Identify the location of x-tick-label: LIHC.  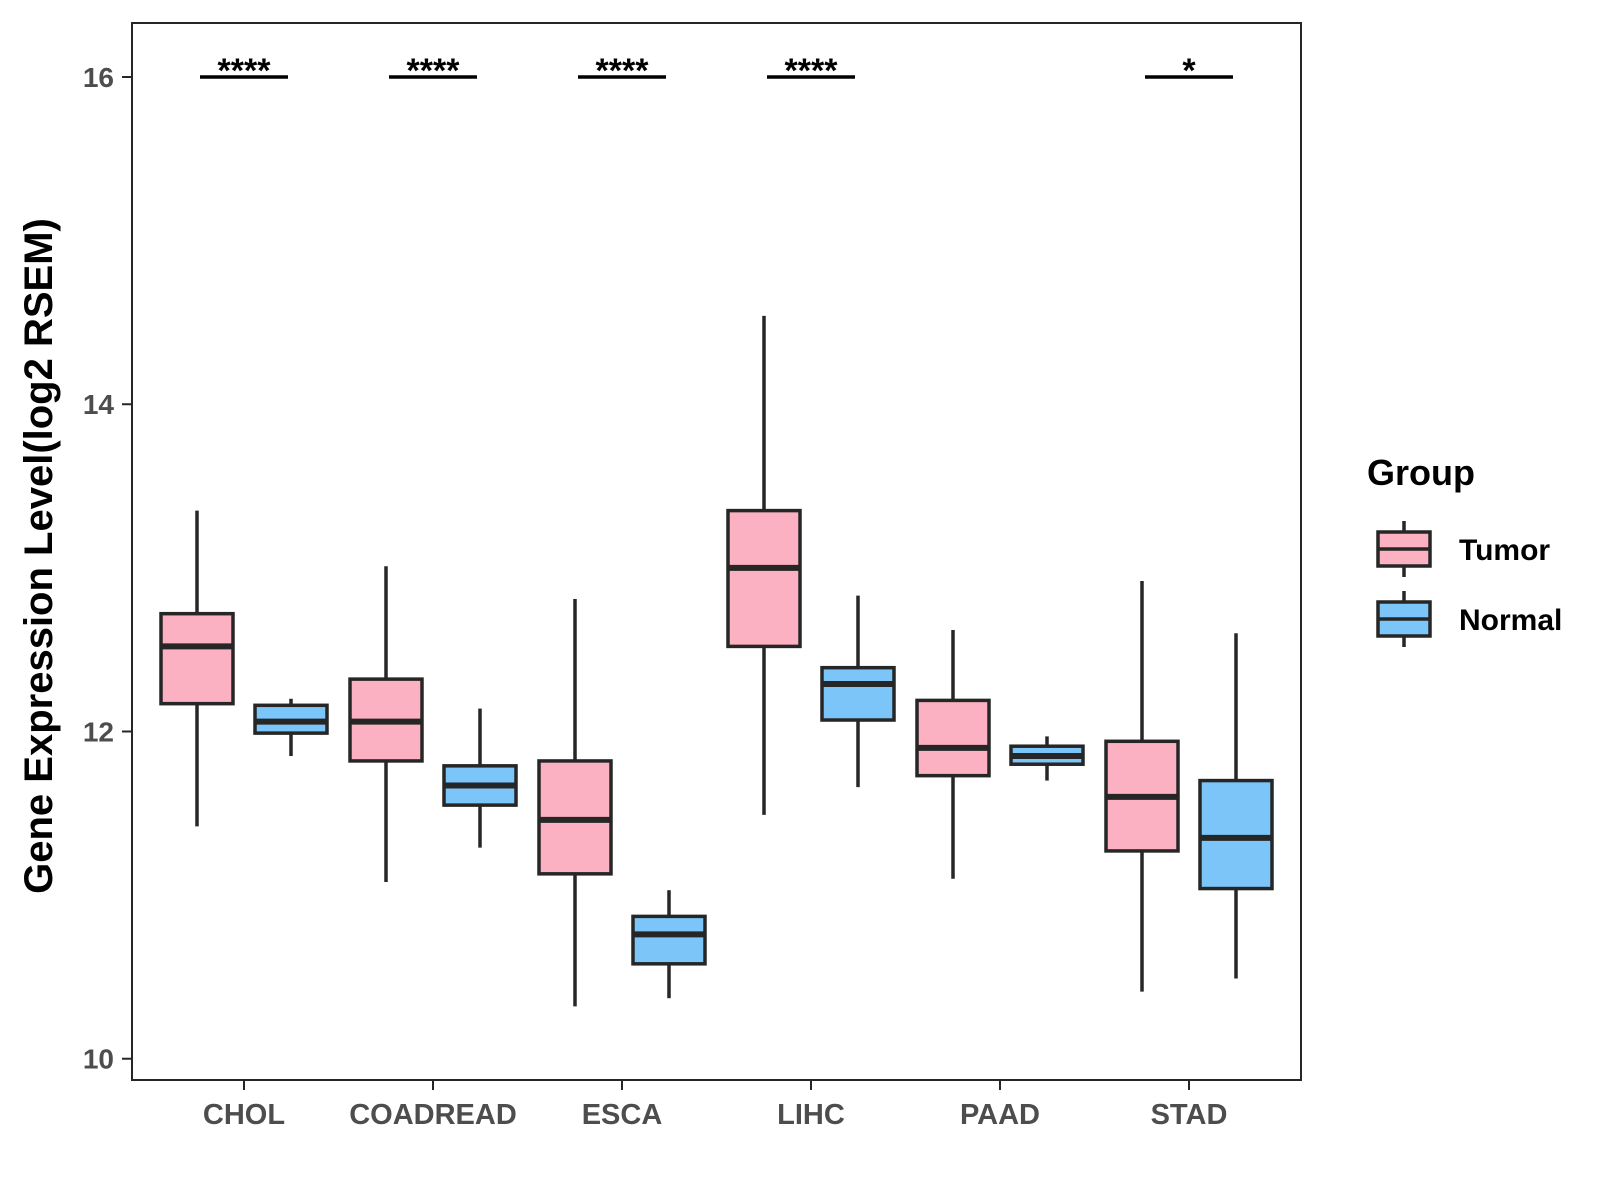
(811, 1115).